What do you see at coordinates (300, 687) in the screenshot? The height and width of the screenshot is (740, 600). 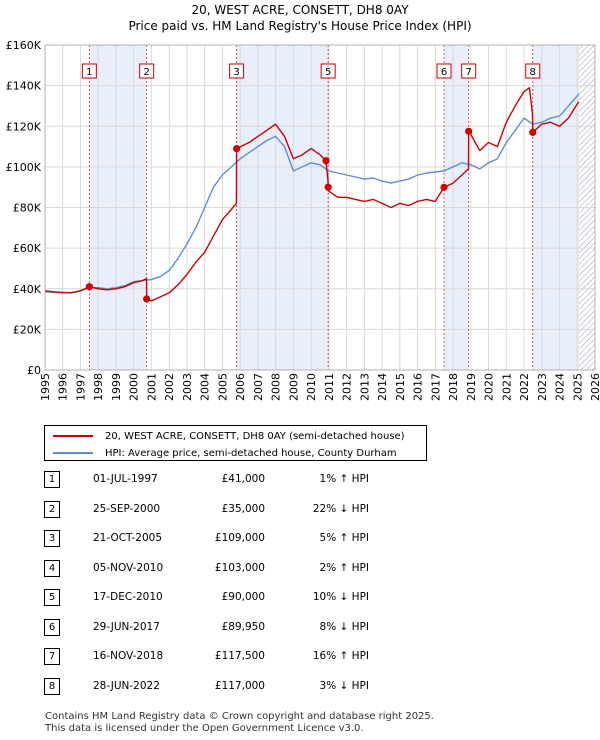 I see `table-row: 8 28-JUN-2022 £117,000 3% ↓ HPI` at bounding box center [300, 687].